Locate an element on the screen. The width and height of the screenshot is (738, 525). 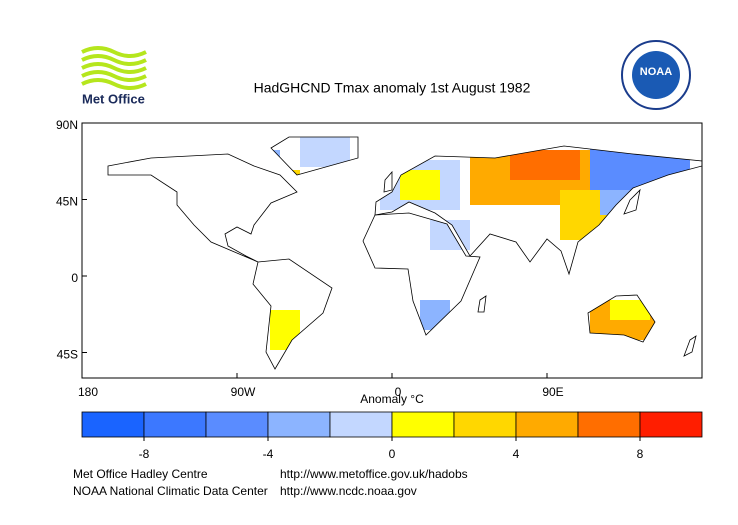
x-tick-label: 90E is located at coordinates (552, 392).